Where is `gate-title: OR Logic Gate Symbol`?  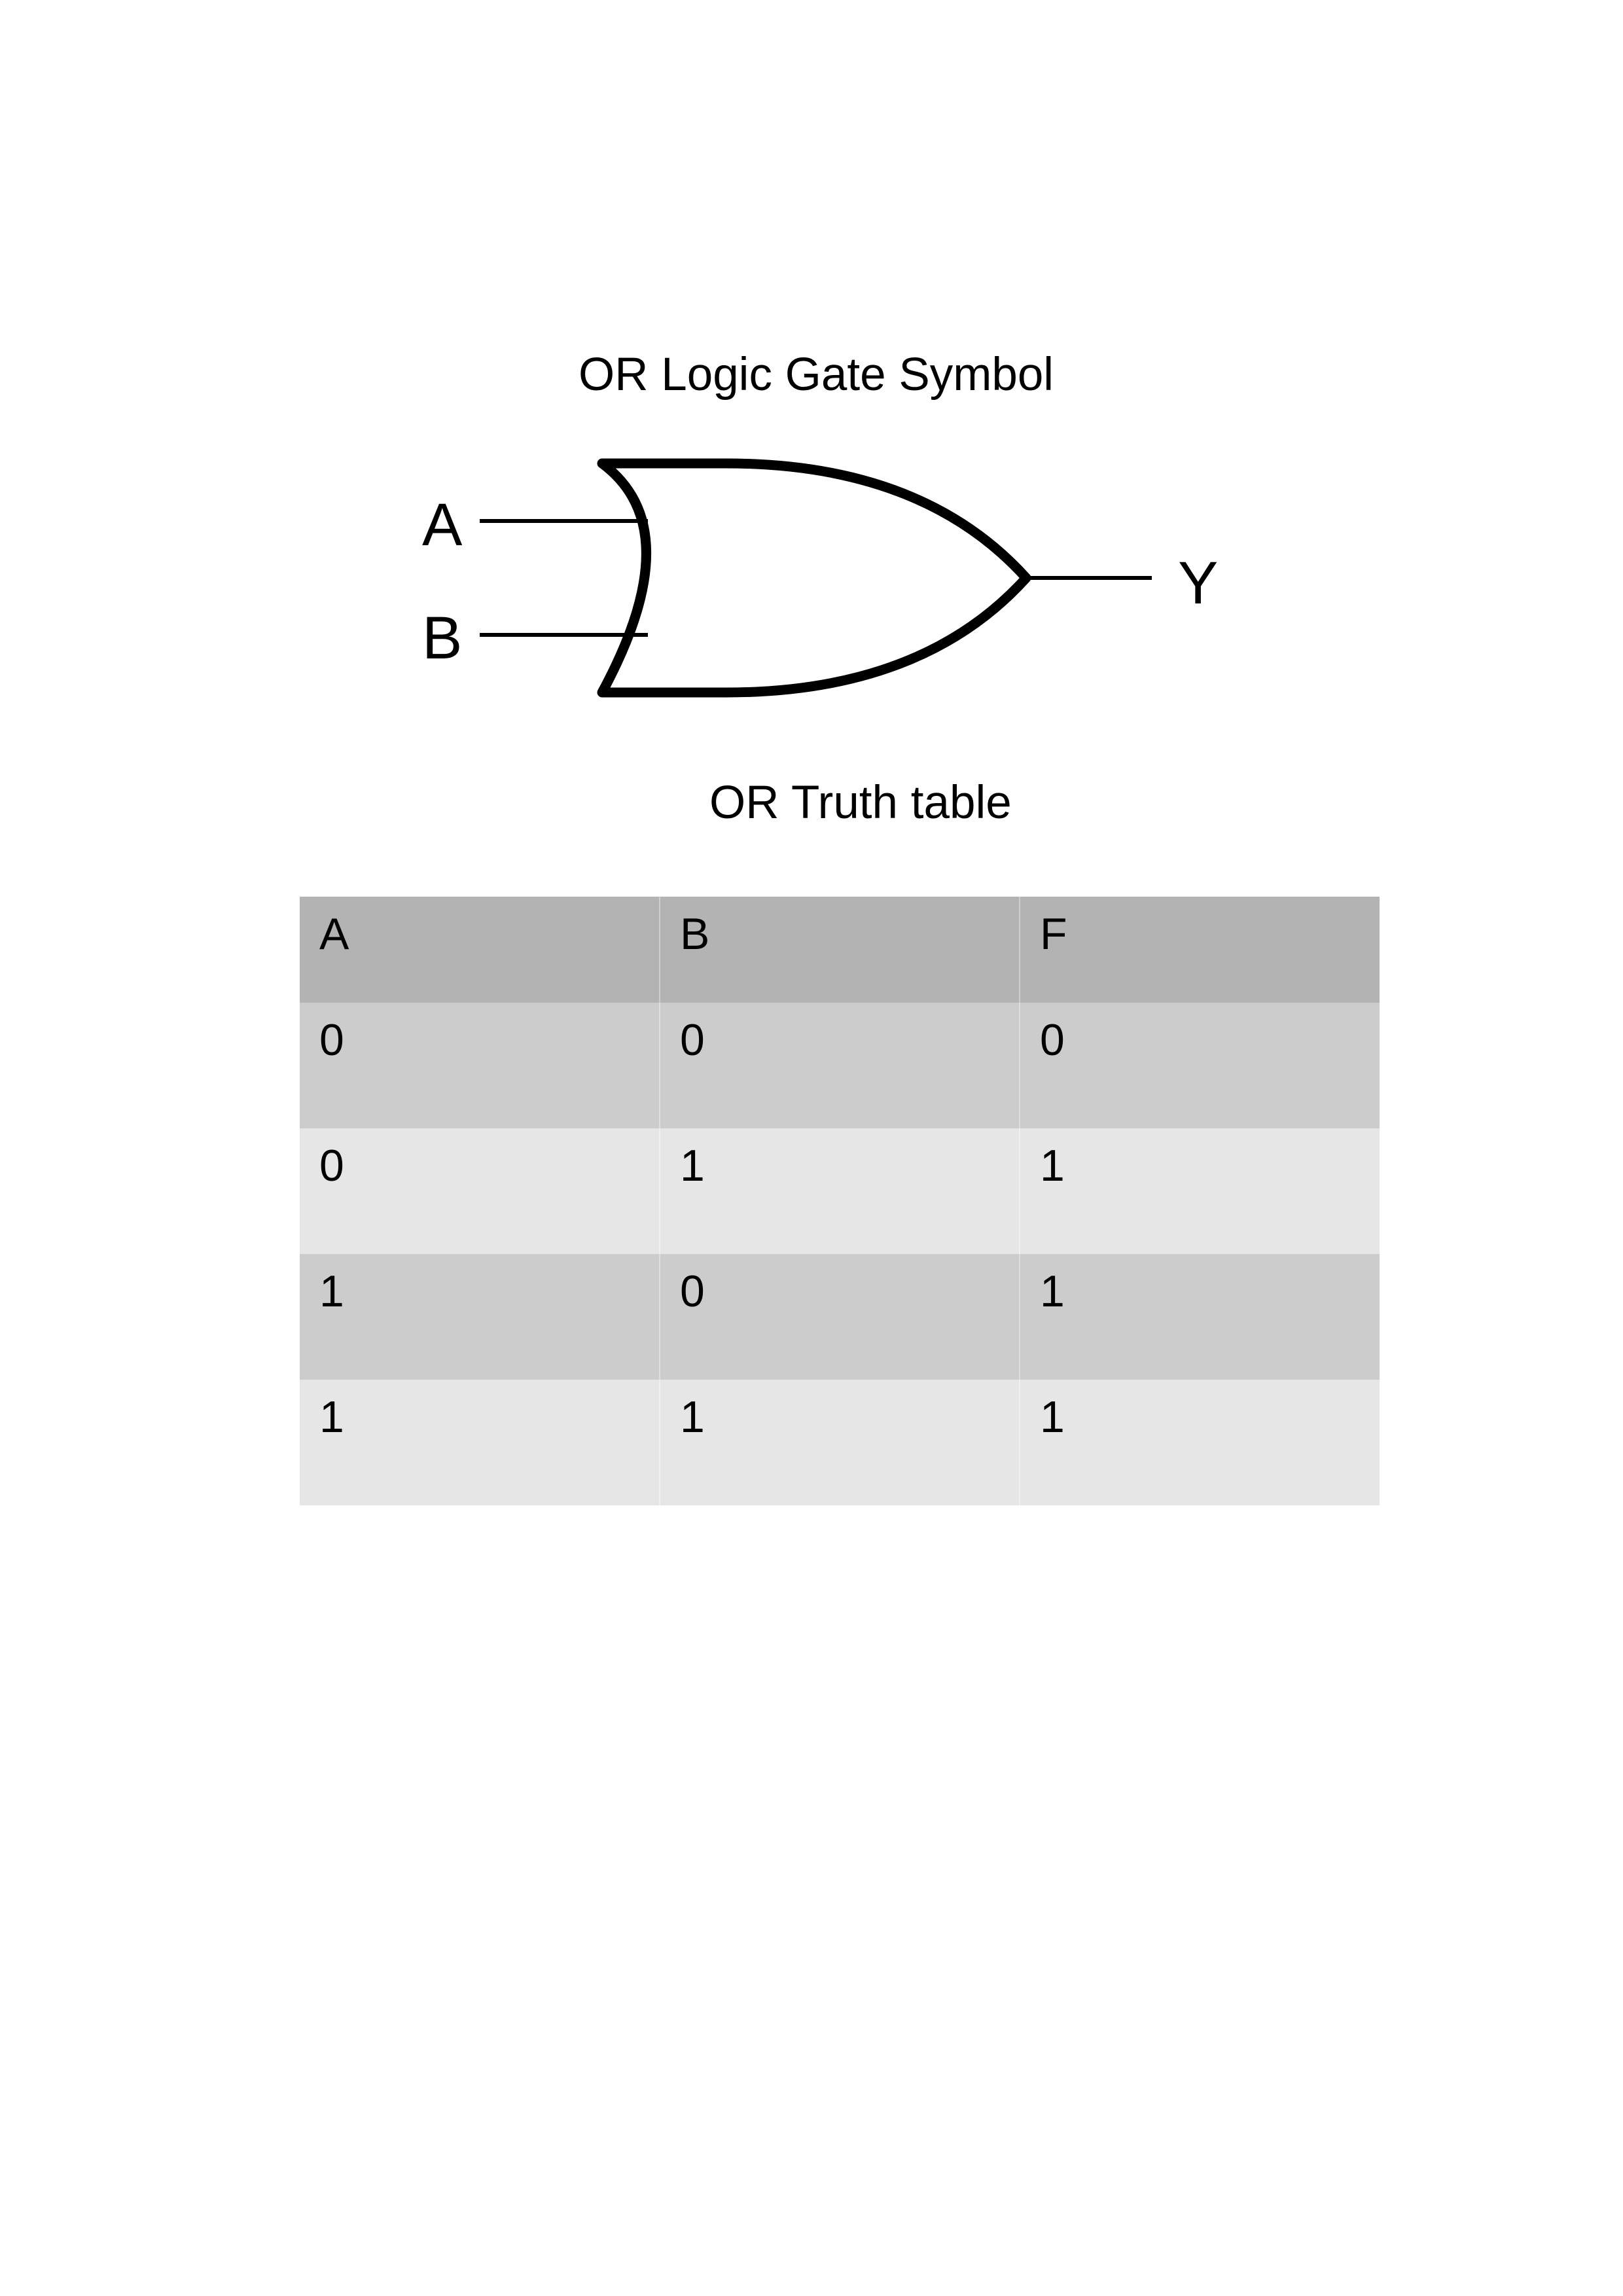
gate-title: OR Logic Gate Symbol is located at coordinates (816, 375).